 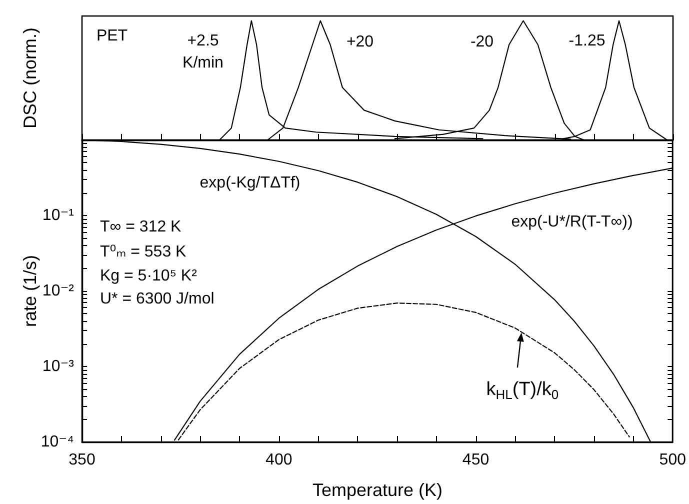 What do you see at coordinates (482, 42) in the screenshot?
I see `annotation: -20` at bounding box center [482, 42].